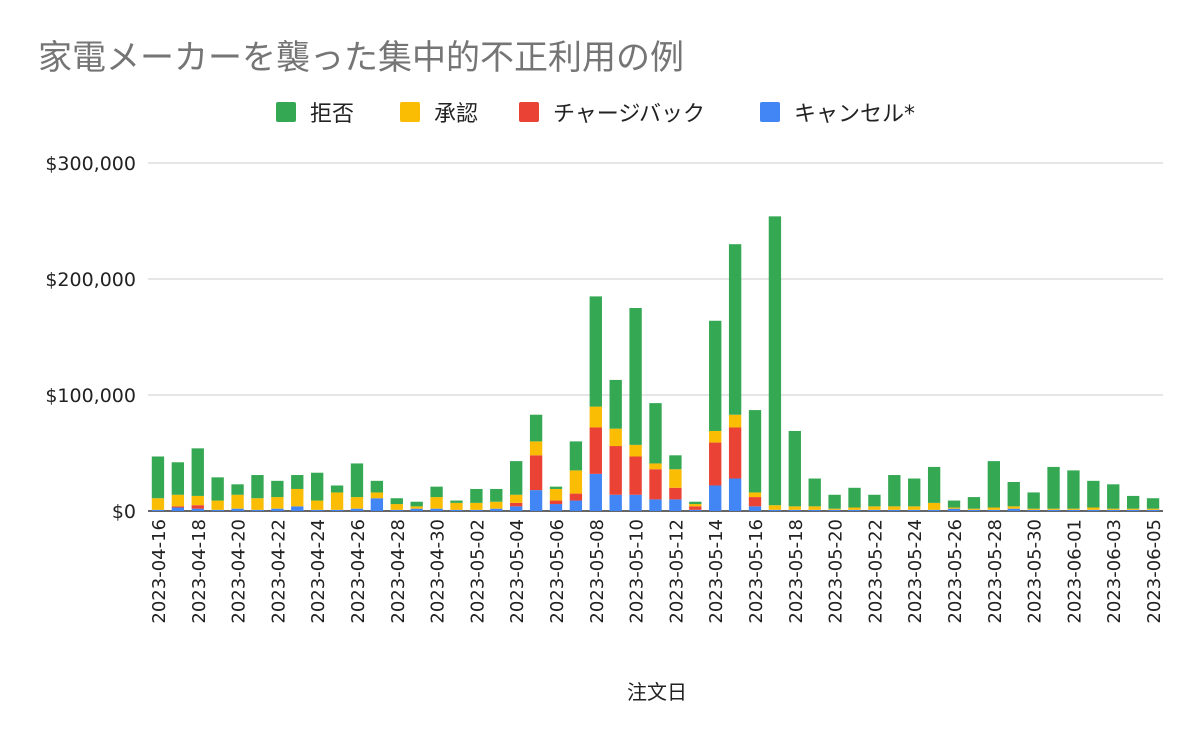 This screenshot has height=742, width=1200. I want to click on legend-item-approved: 承認, so click(439, 112).